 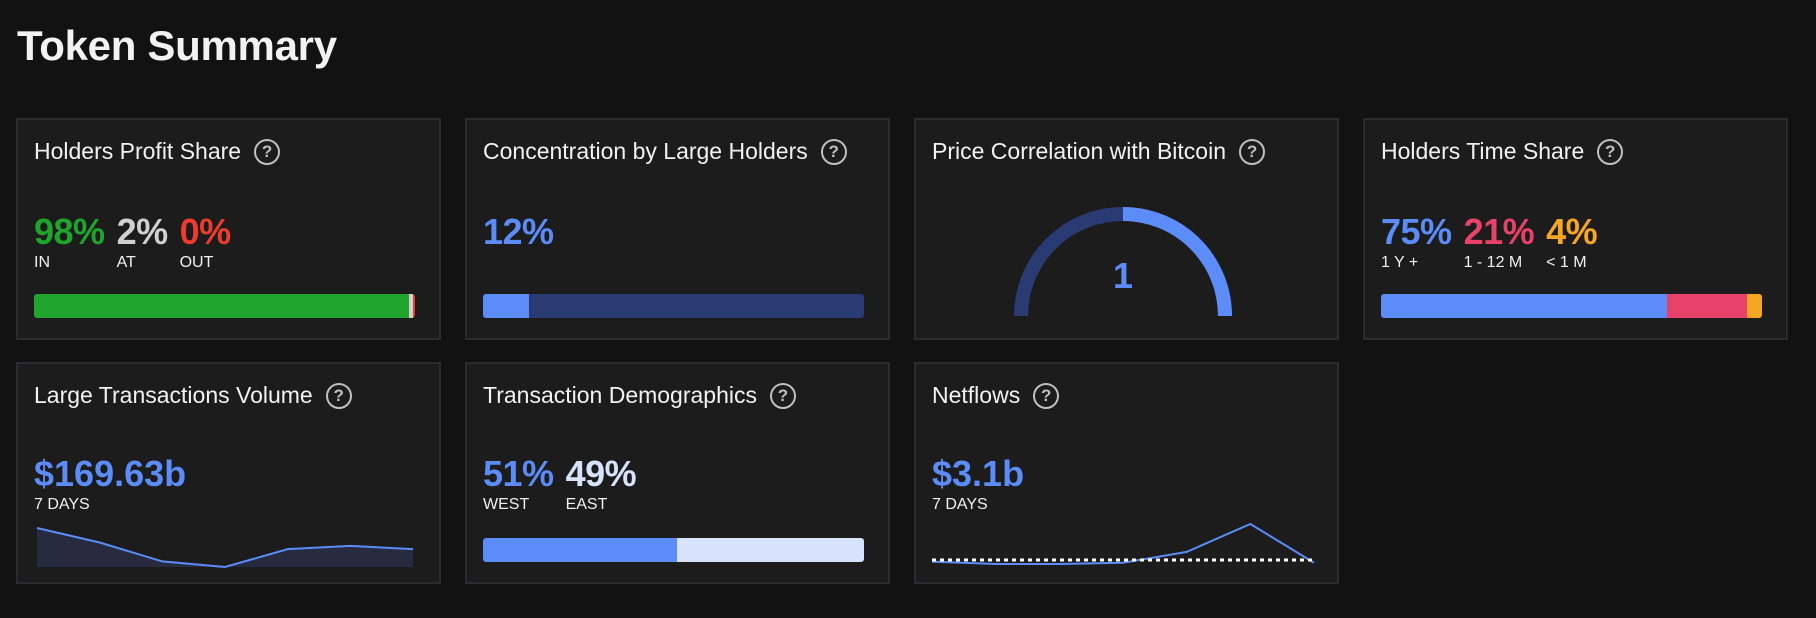 I want to click on stat-value: 49%, so click(x=601, y=473).